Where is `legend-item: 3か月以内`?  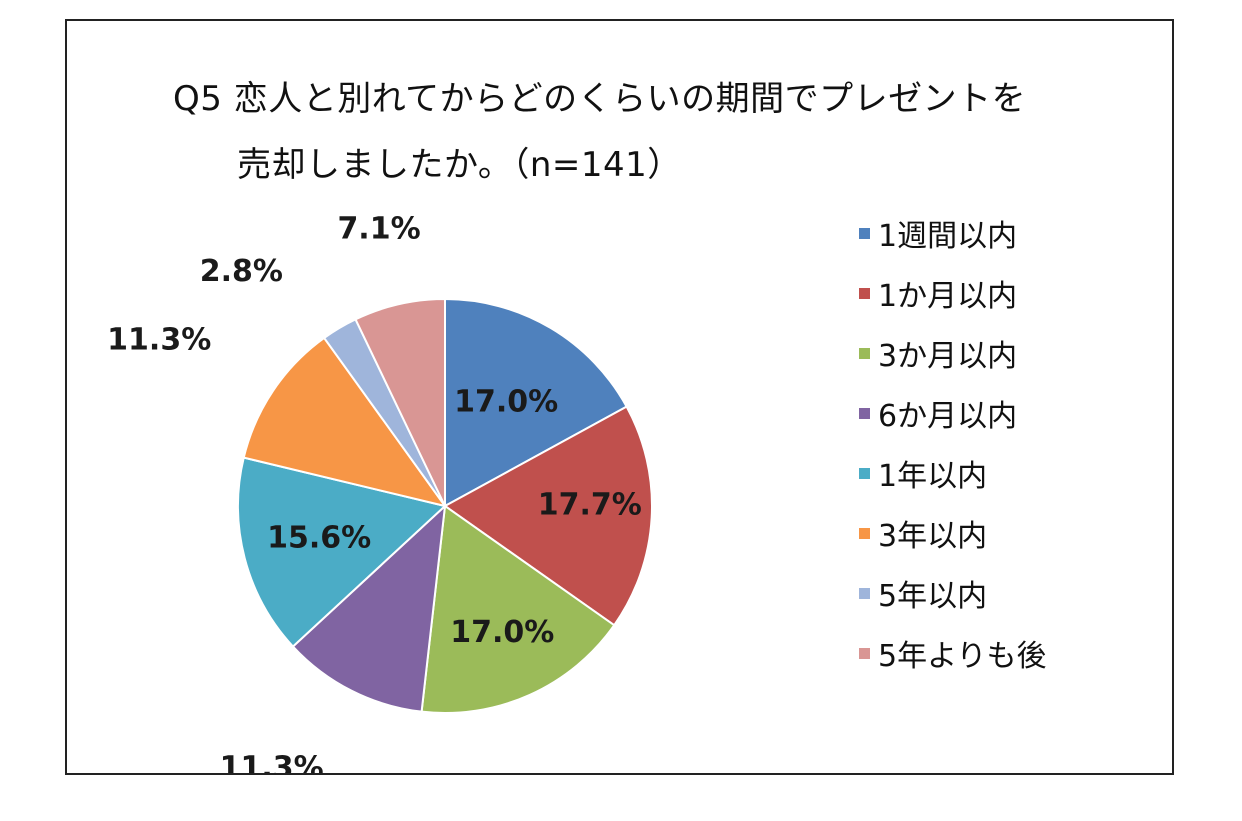 legend-item: 3か月以内 is located at coordinates (953, 353).